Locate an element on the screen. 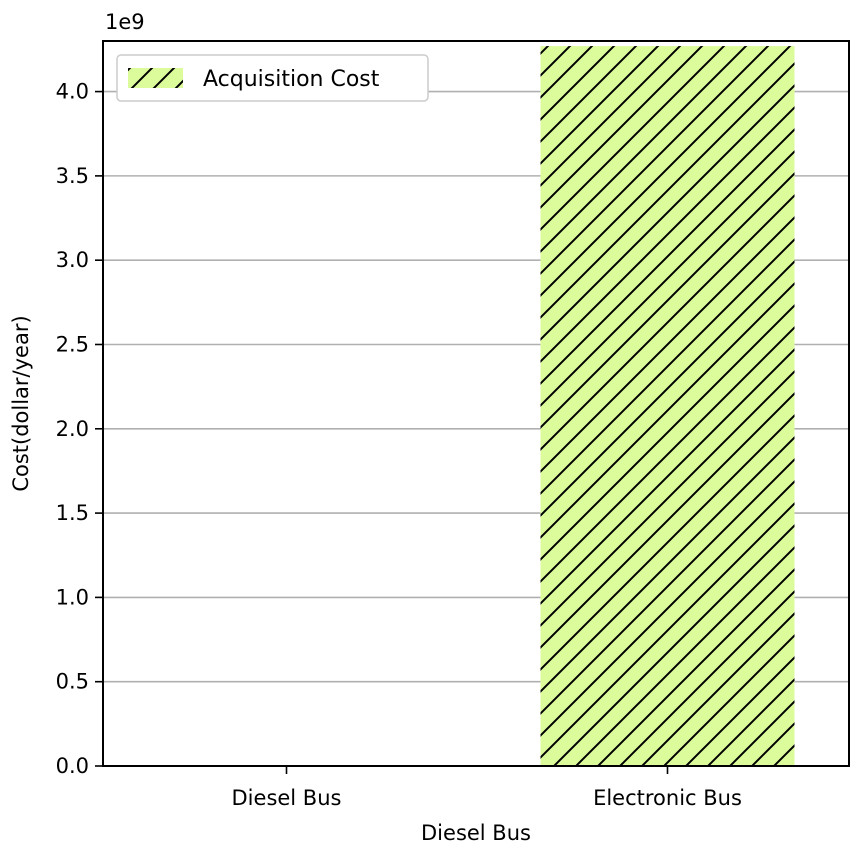  y-axis-label: Cost(dollar/year) is located at coordinates (21, 403).